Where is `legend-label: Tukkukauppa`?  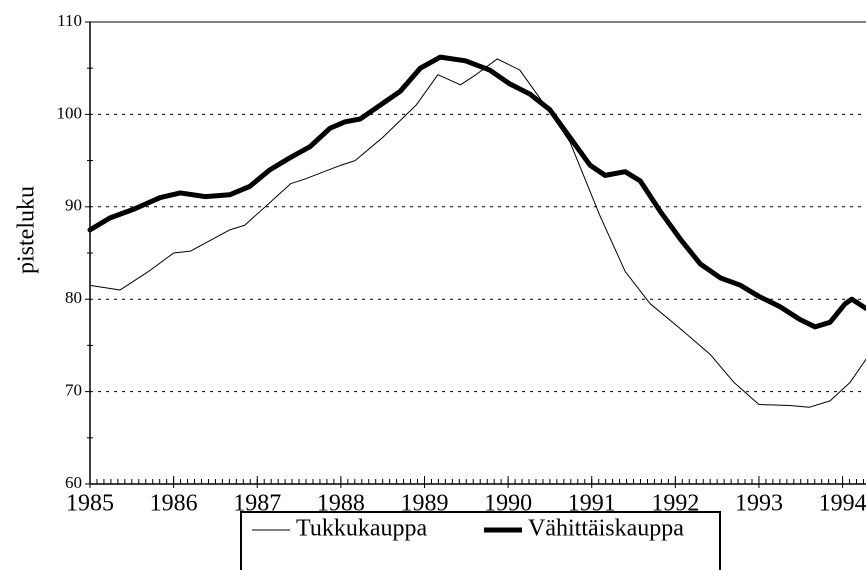
legend-label: Tukkukauppa is located at coordinates (361, 529).